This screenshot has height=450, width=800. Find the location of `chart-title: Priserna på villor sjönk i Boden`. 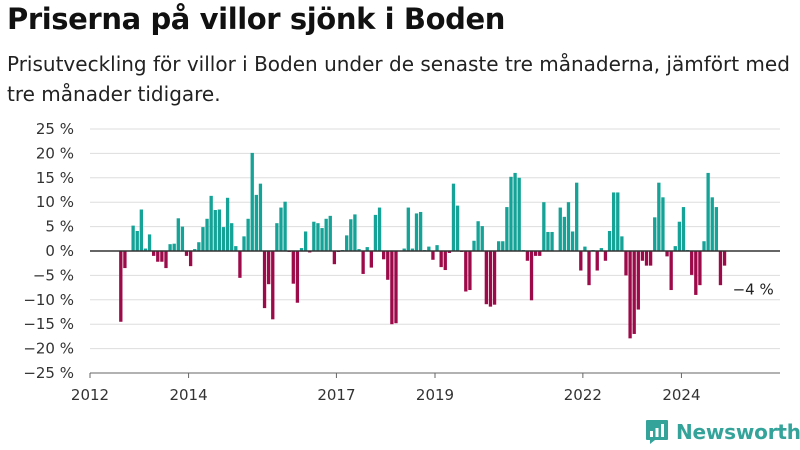

chart-title: Priserna på villor sjönk i Boden is located at coordinates (256, 19).